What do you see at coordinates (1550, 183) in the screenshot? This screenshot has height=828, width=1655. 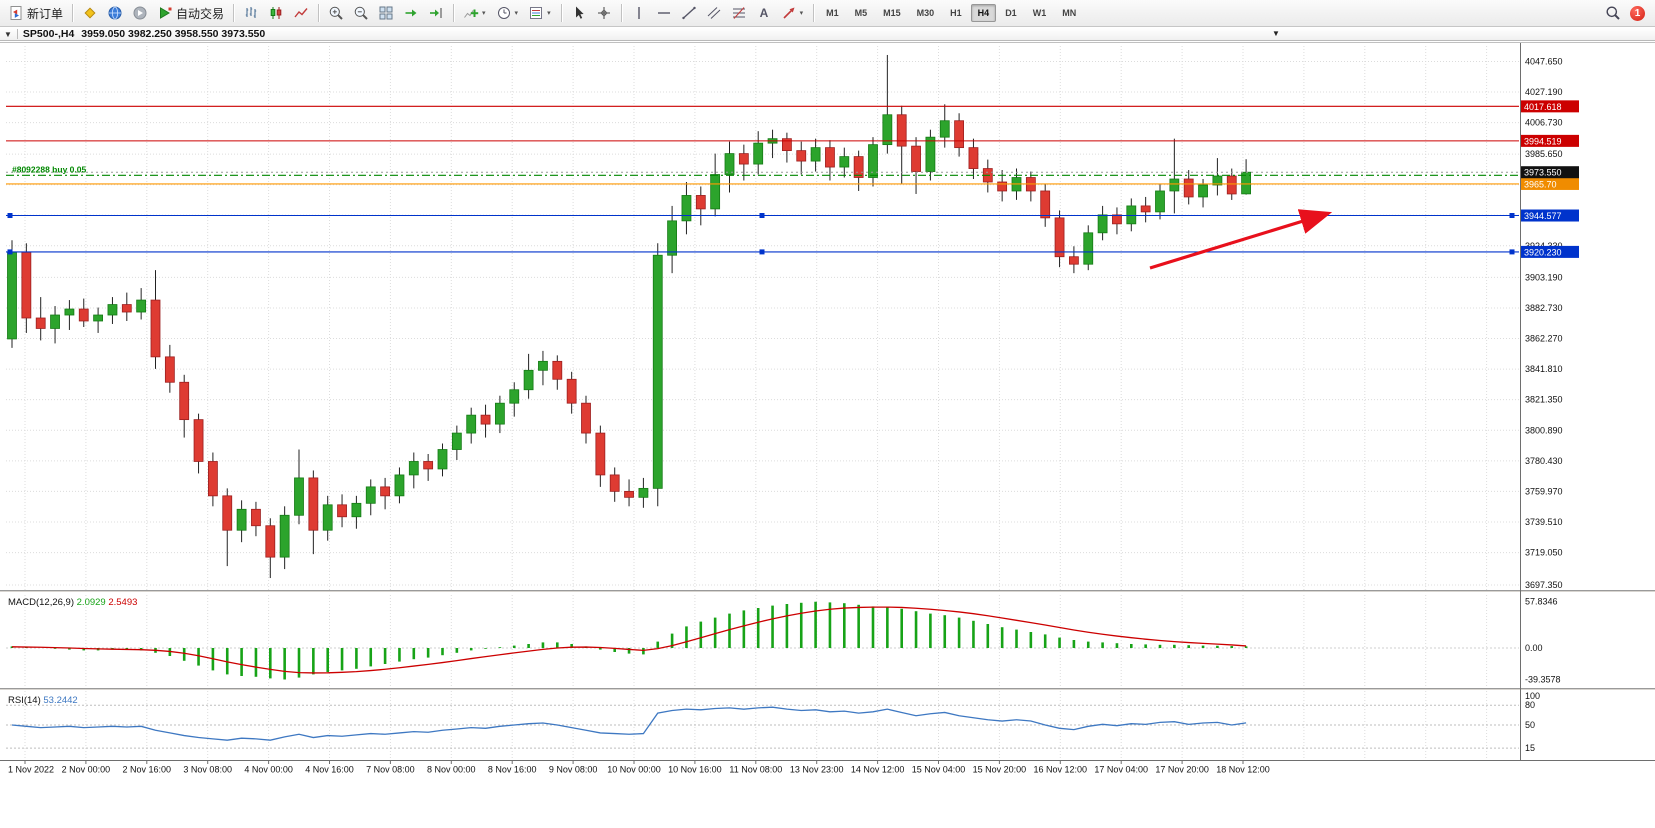 I see `price-badge-line: 3965.70` at bounding box center [1550, 183].